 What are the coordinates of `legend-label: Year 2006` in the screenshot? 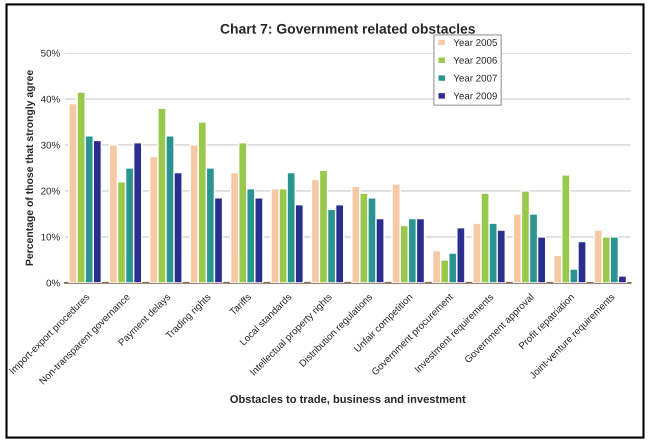 It's located at (475, 60).